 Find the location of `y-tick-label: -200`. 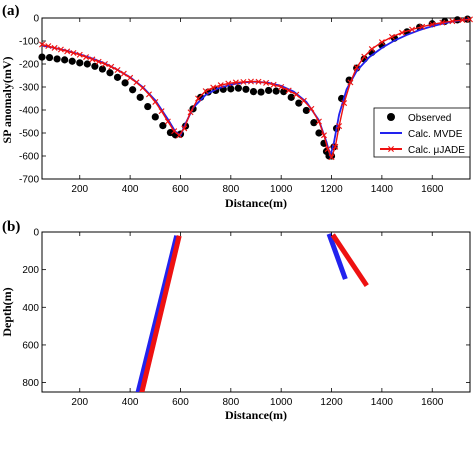

y-tick-label: -200 is located at coordinates (29, 65).